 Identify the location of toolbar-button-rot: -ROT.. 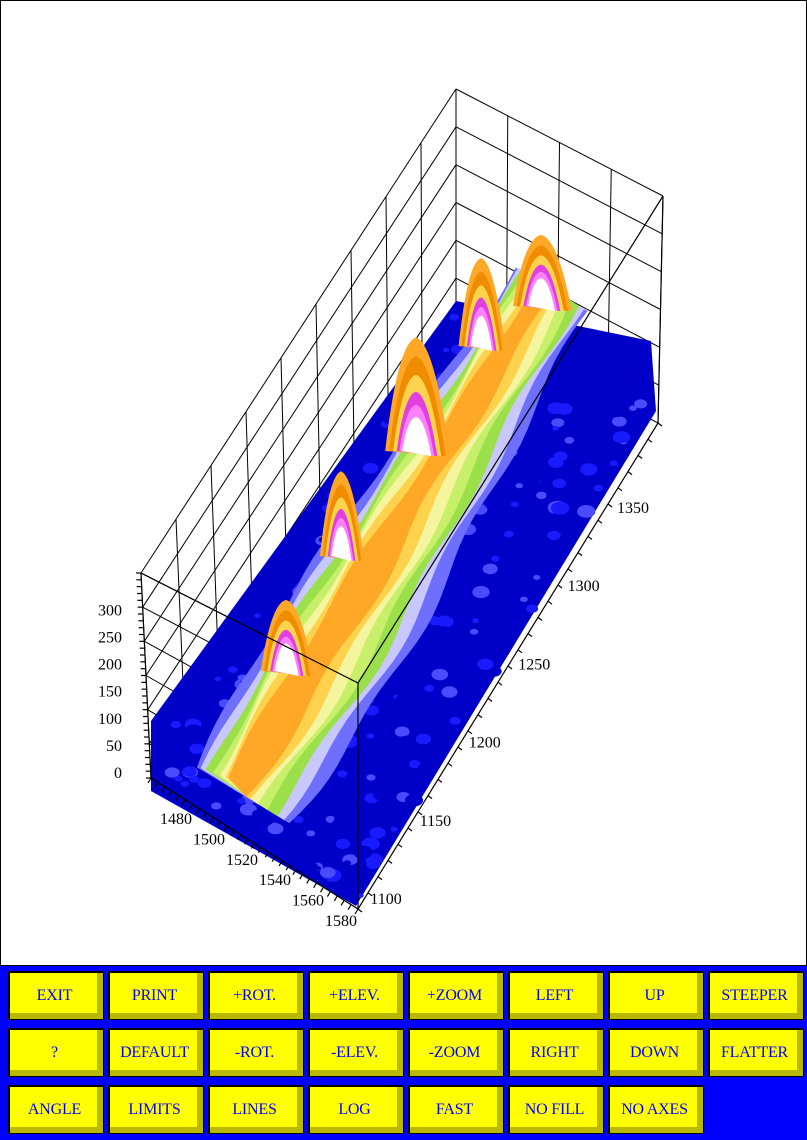
(256, 1052).